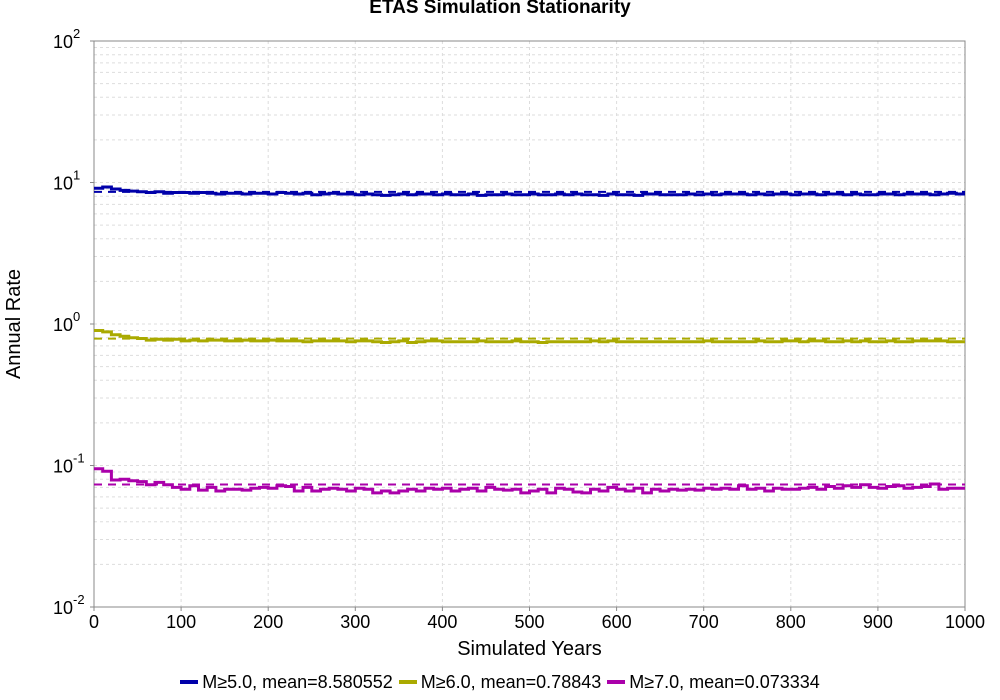 The height and width of the screenshot is (700, 1000). I want to click on y-tick-label: 10⁻¹, so click(69, 464).